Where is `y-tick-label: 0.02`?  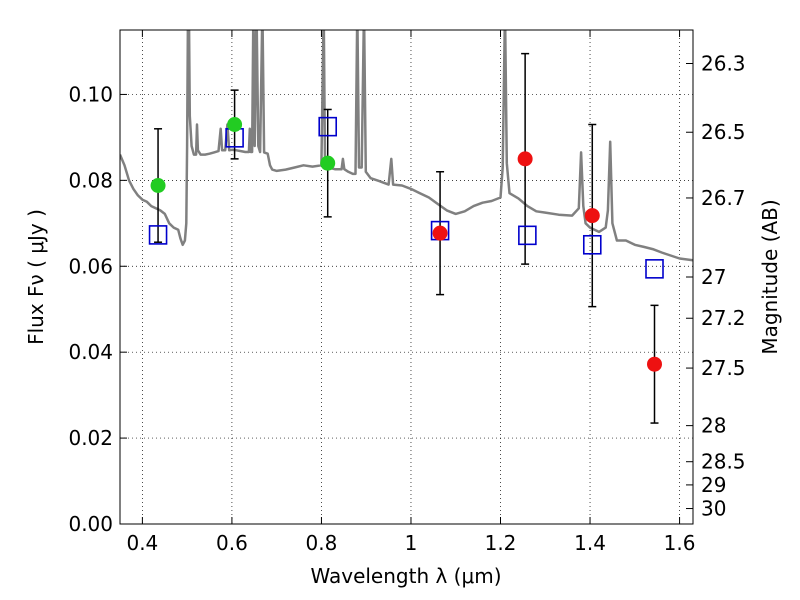 y-tick-label: 0.02 is located at coordinates (90, 438).